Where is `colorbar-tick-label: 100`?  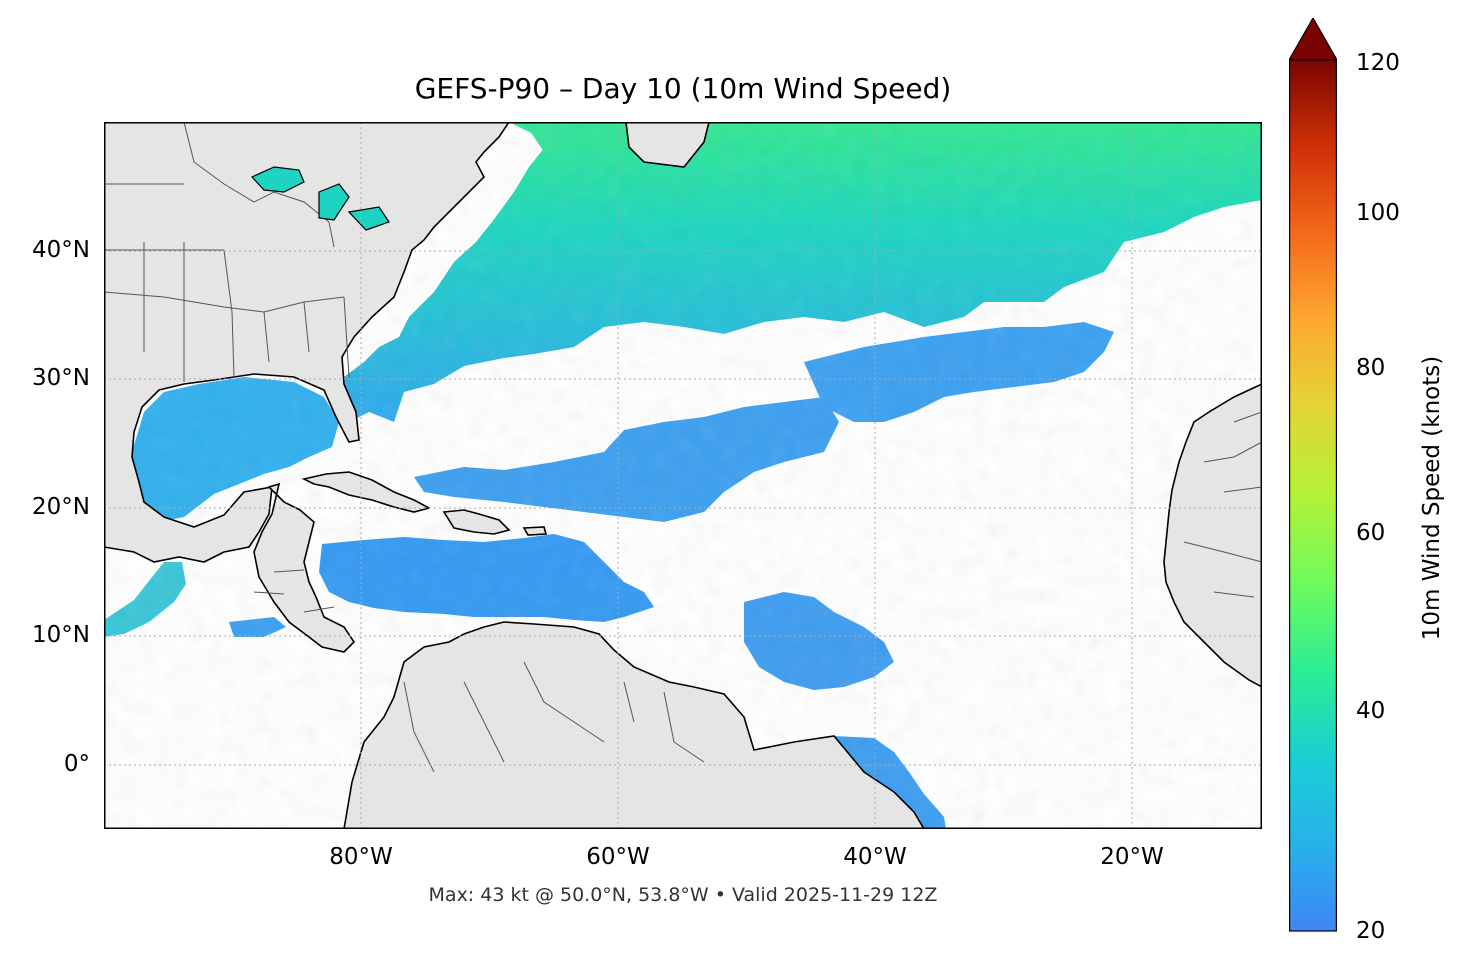 colorbar-tick-label: 100 is located at coordinates (1378, 213).